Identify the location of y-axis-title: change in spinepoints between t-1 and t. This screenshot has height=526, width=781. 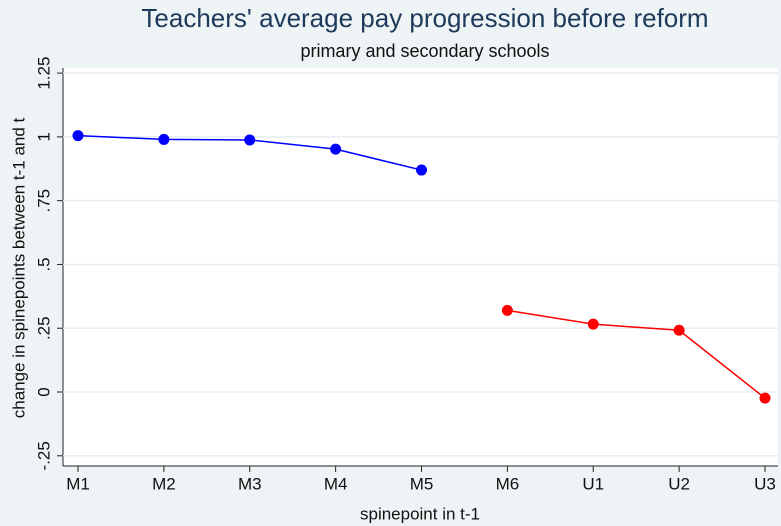
(18, 267).